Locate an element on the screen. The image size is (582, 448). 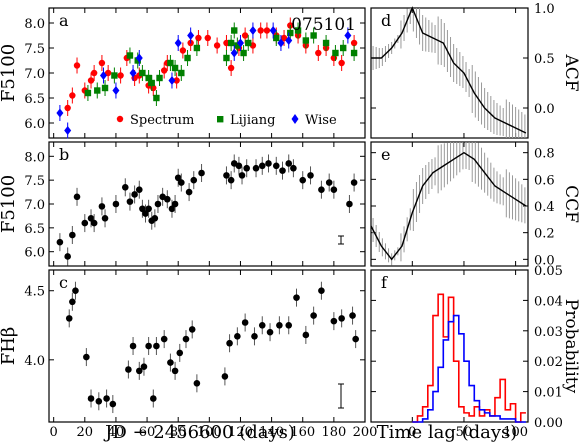
xtick-label-c: 80 is located at coordinates (178, 432).